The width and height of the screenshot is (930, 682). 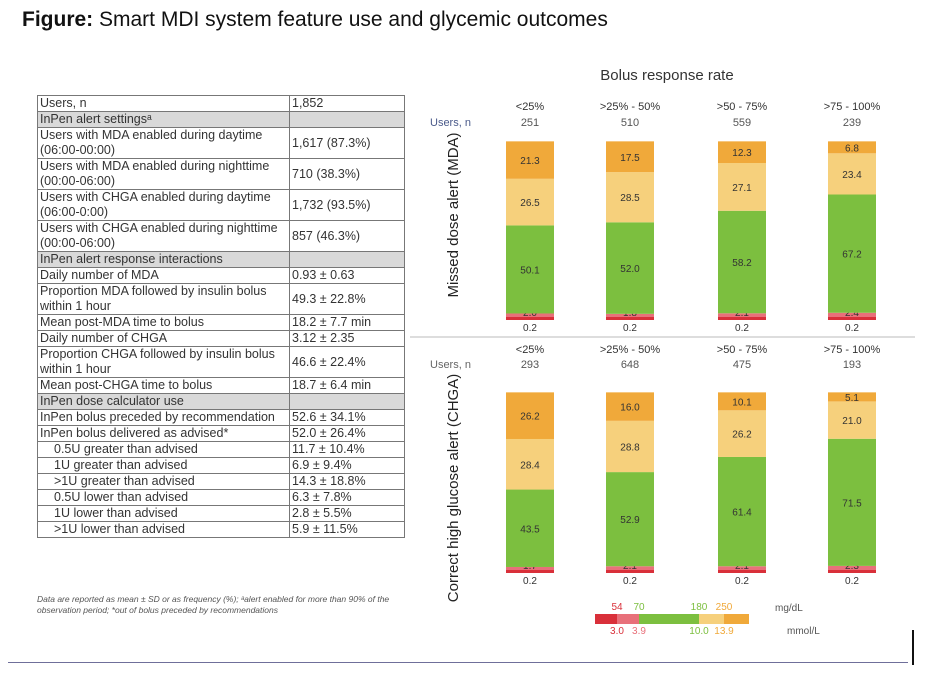 I want to click on table-row: >1U greater than advised 14.3 ± 18.8%, so click(x=221, y=481).